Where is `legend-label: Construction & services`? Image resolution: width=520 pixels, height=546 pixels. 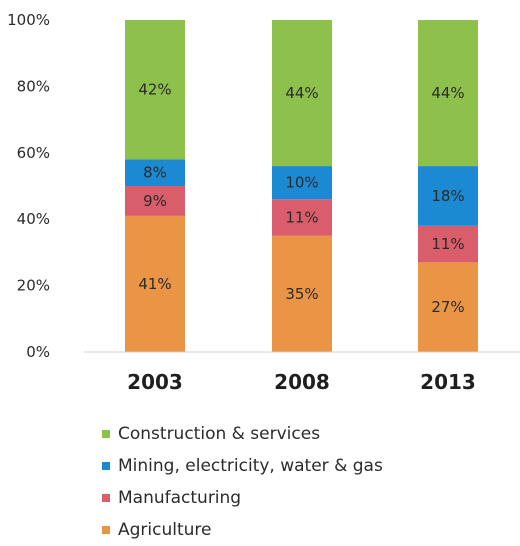
legend-label: Construction & services is located at coordinates (219, 434).